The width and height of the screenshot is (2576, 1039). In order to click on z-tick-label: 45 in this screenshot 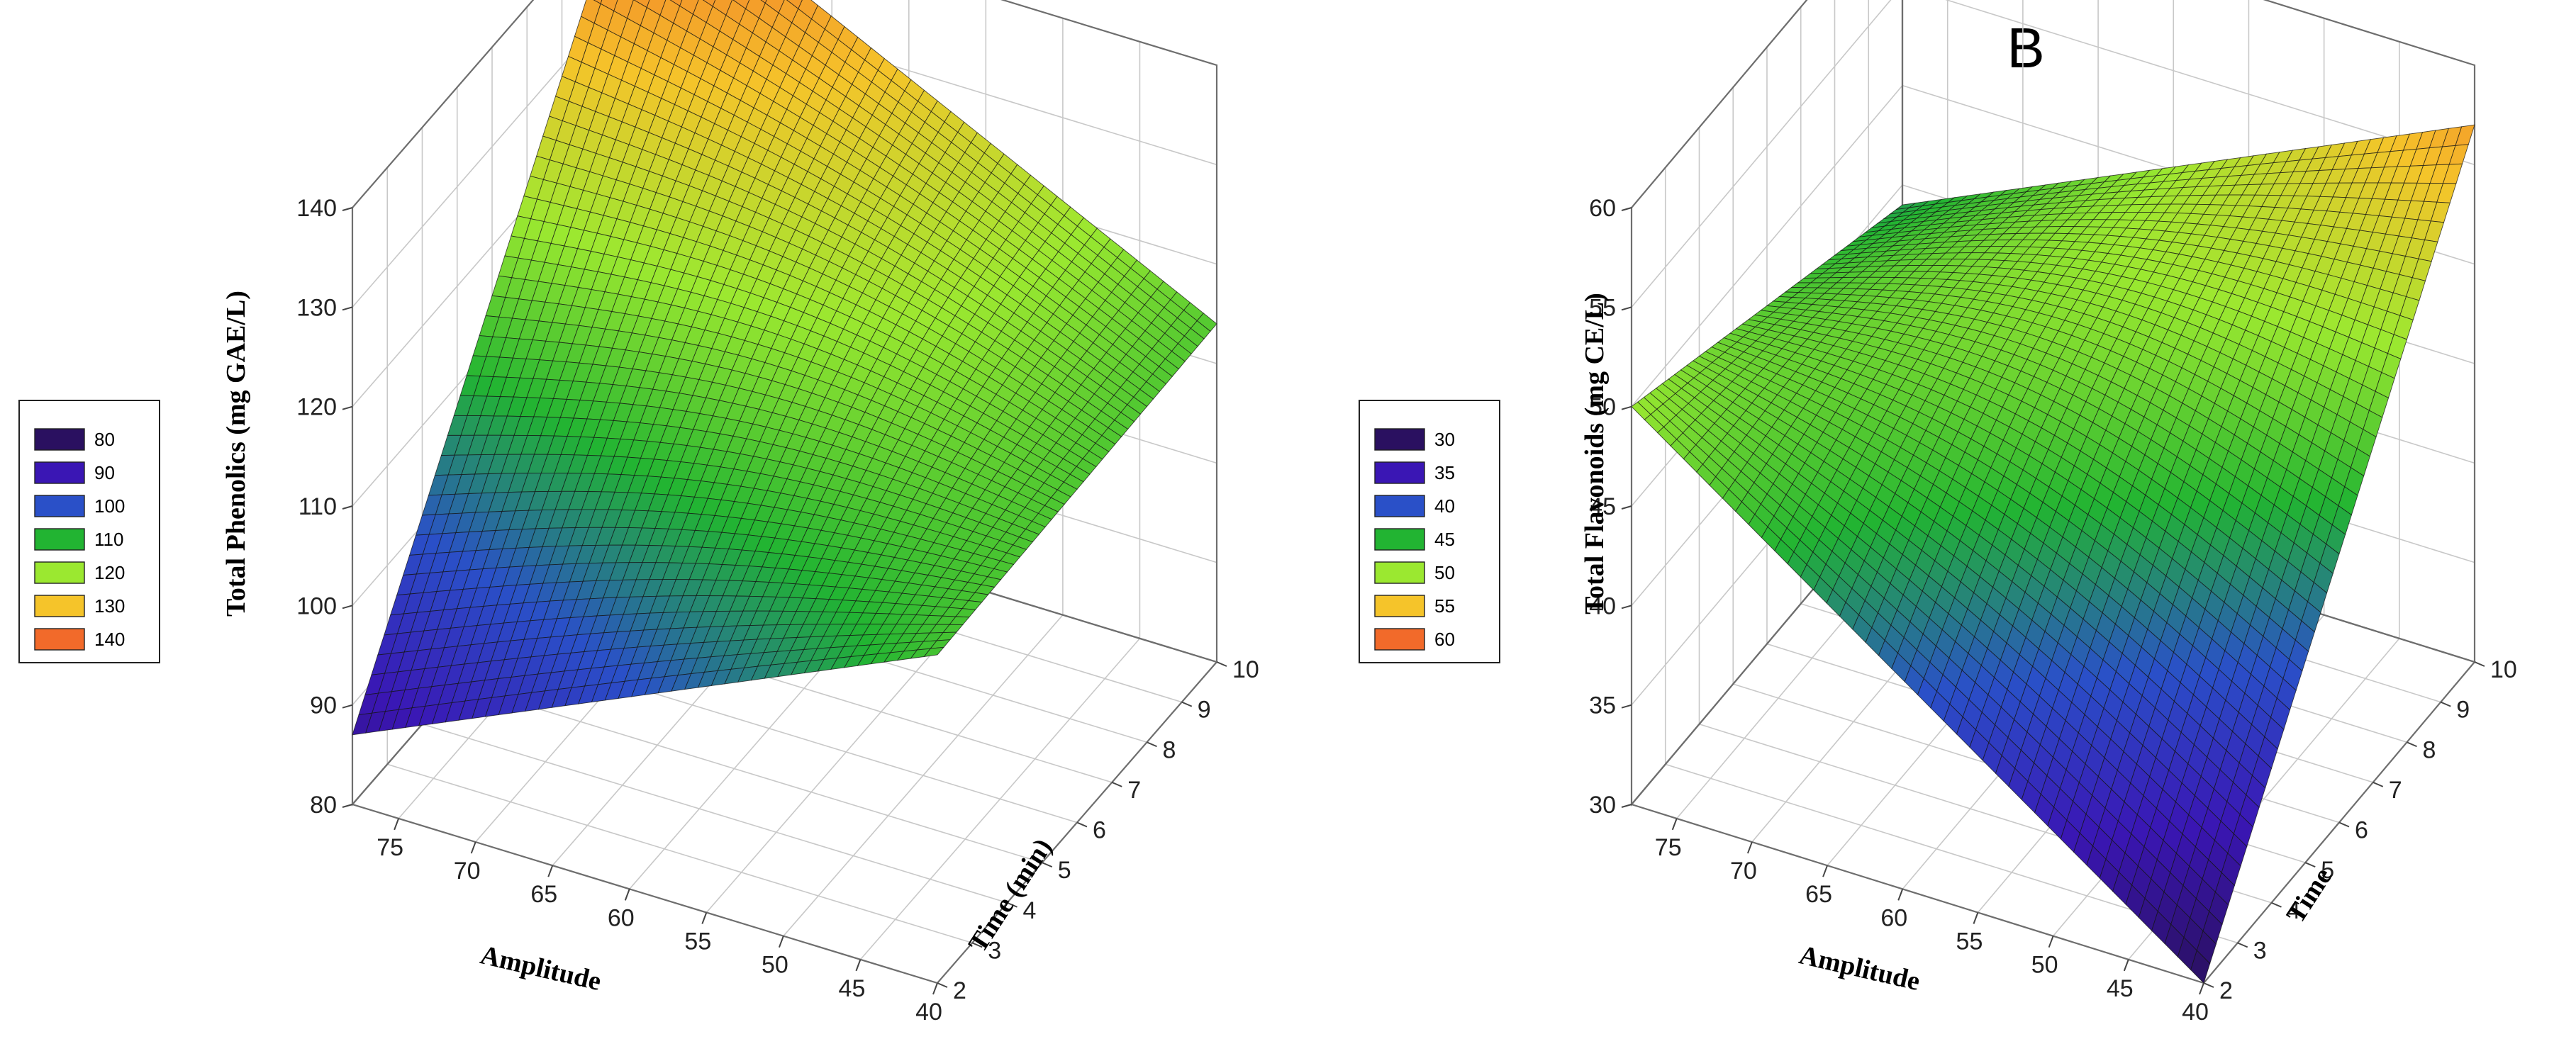, I will do `click(1602, 506)`.